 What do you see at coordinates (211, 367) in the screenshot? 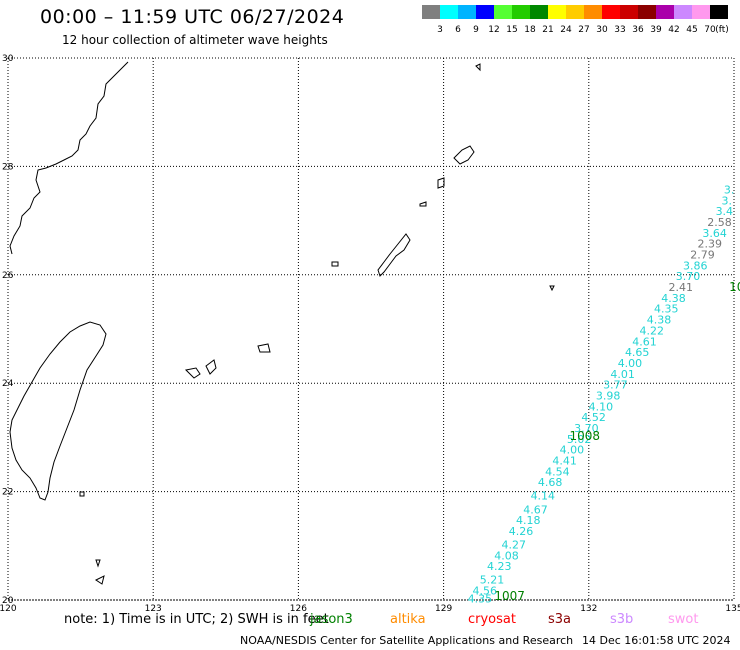
I see `ishigaki-island` at bounding box center [211, 367].